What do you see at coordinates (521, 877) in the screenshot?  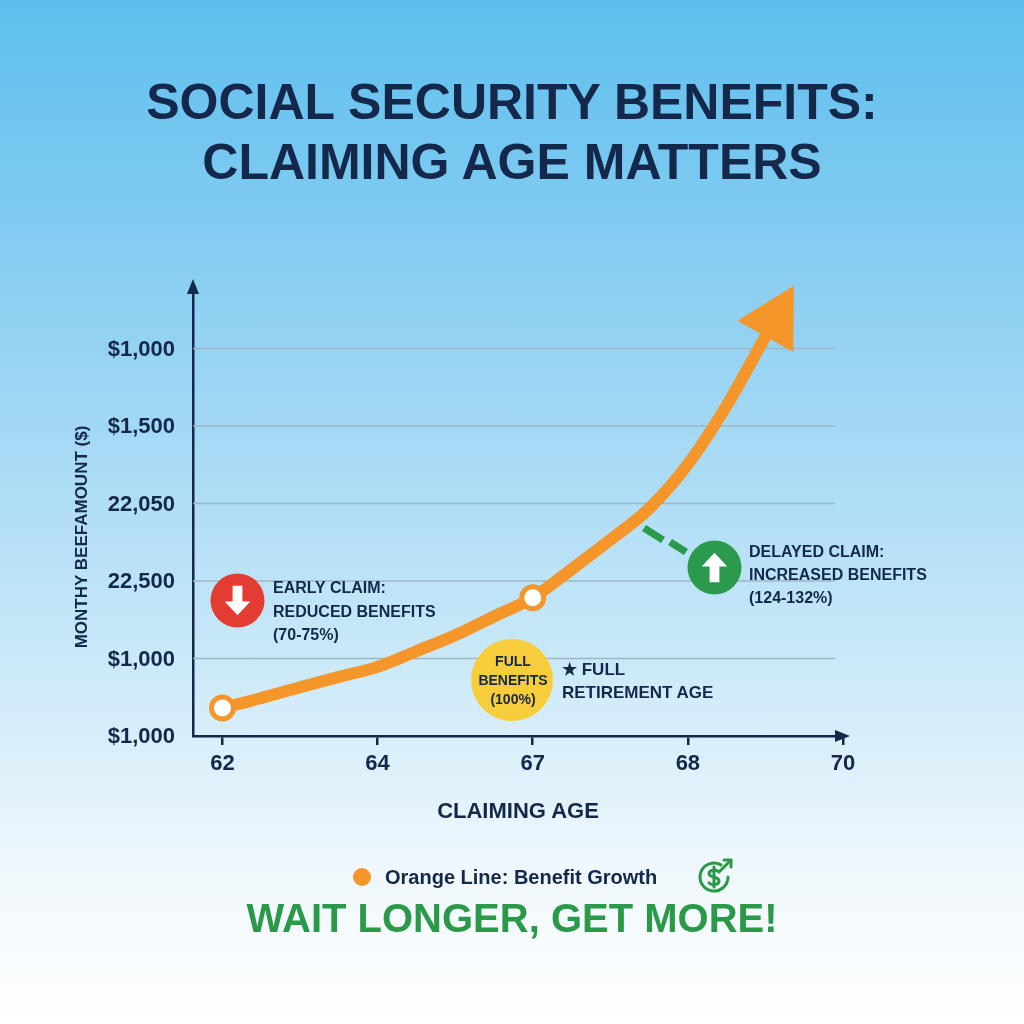 I see `legend-label: Orange Line: Benefit Growth` at bounding box center [521, 877].